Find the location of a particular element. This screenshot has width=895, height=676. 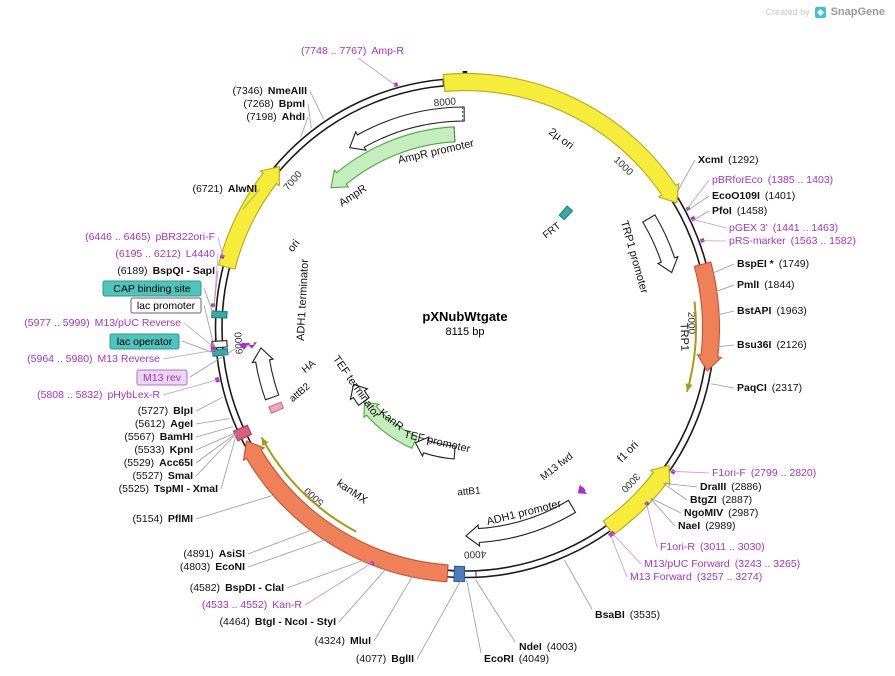

m13-rev-badge is located at coordinates (162, 377).